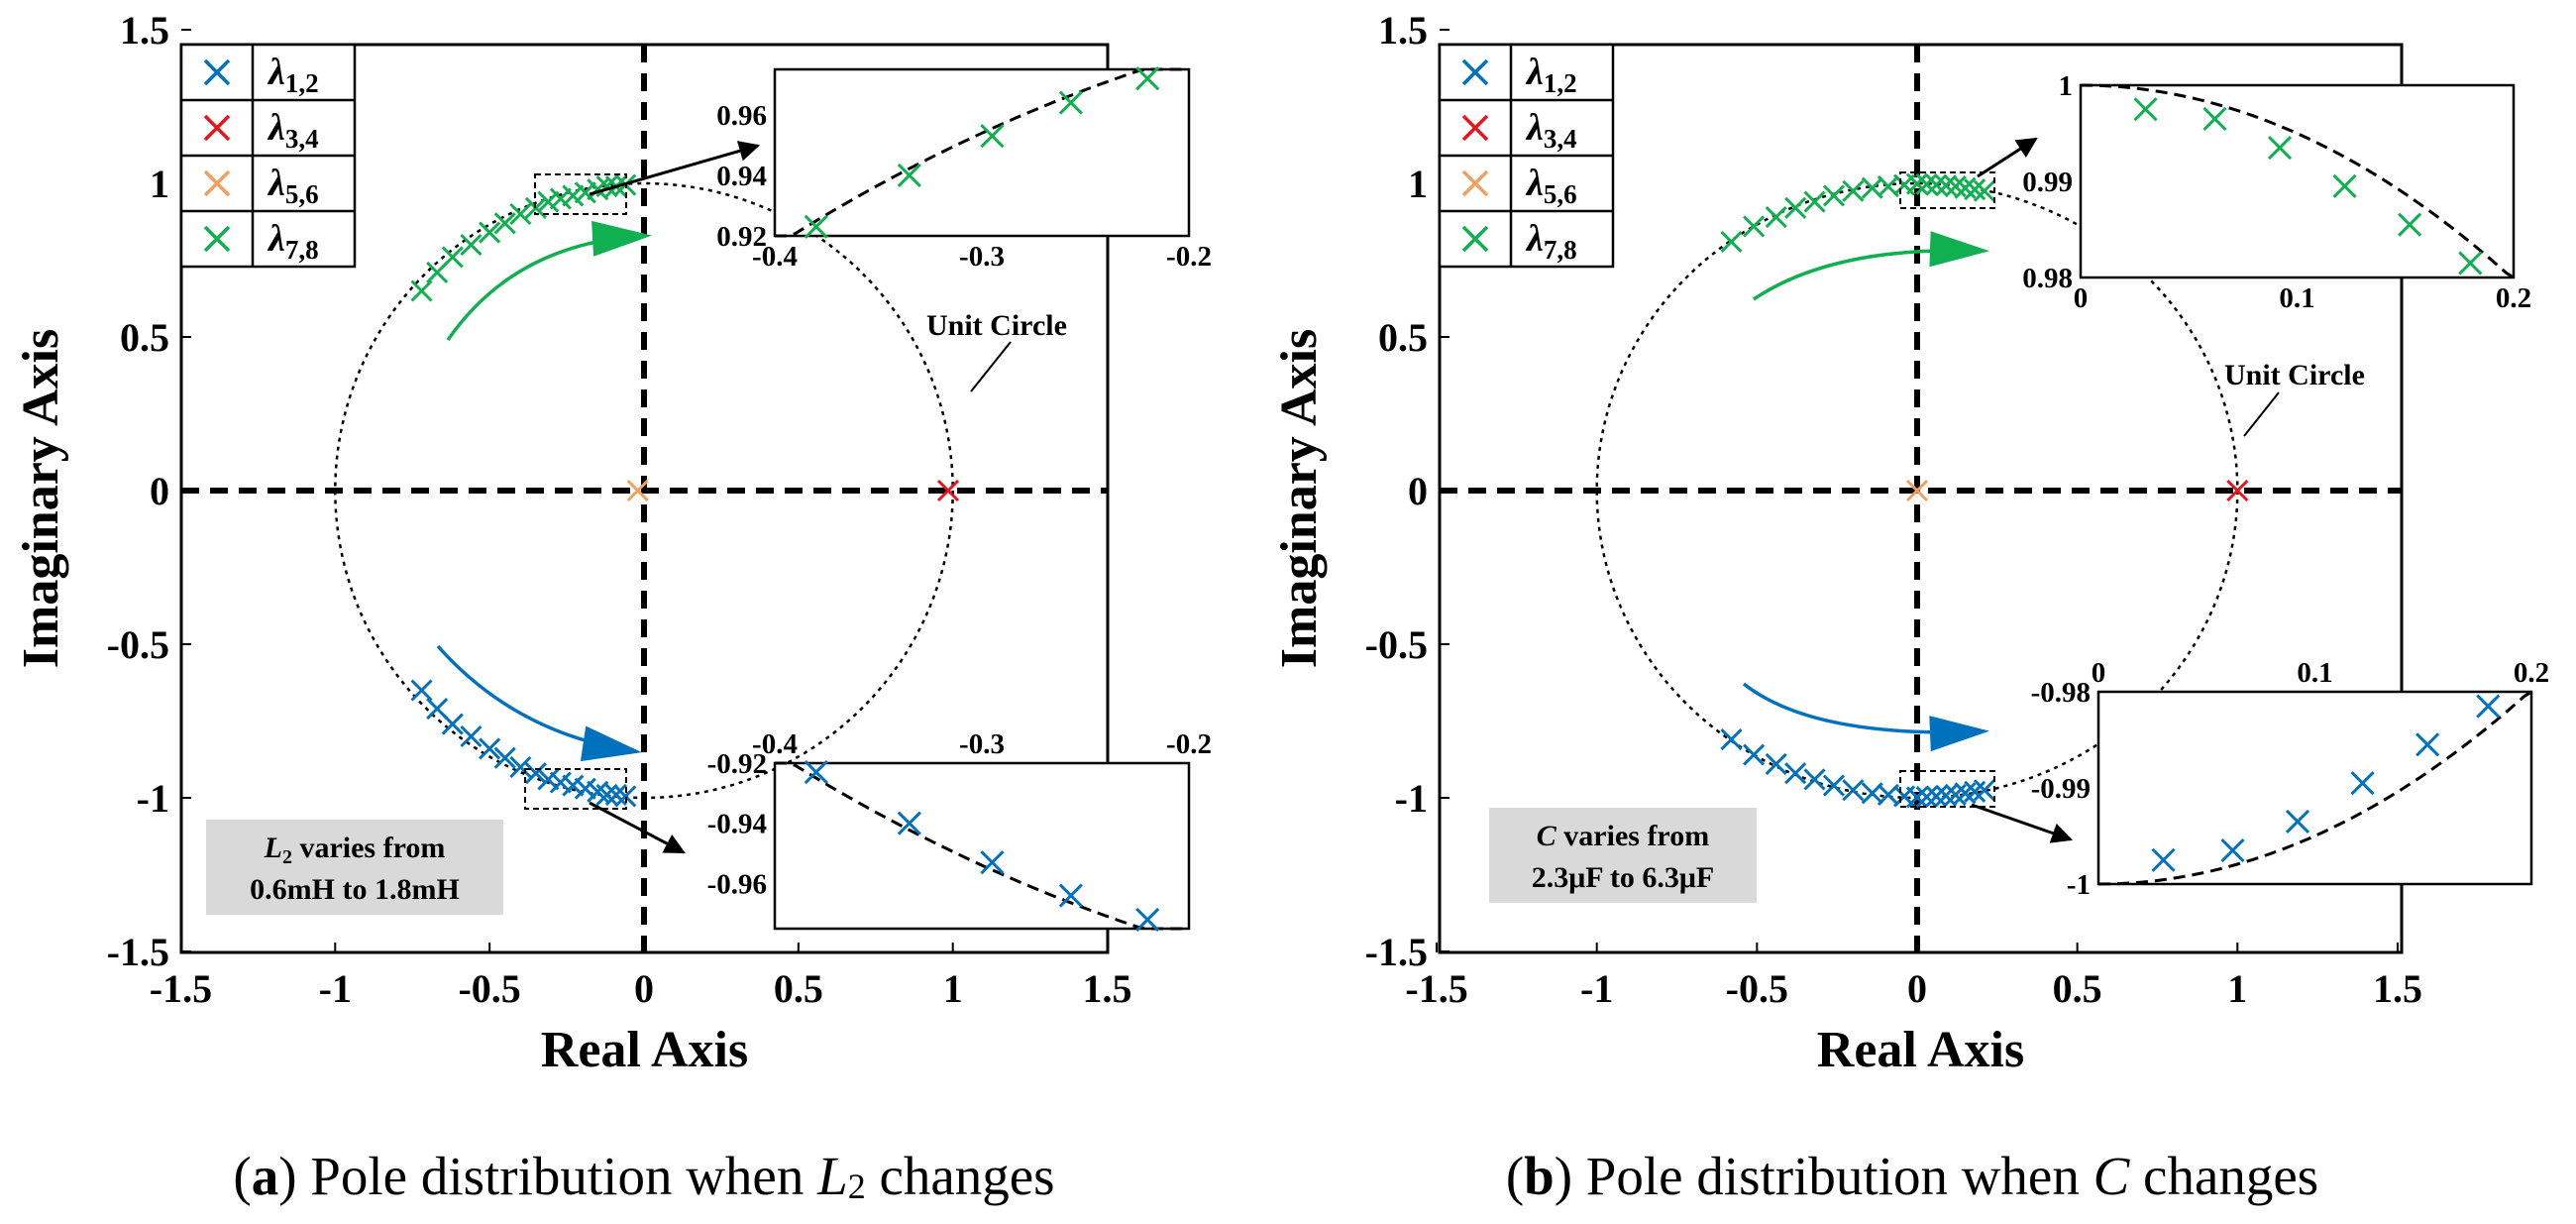 This screenshot has width=2576, height=1224. What do you see at coordinates (2294, 375) in the screenshot?
I see `panel-b-unit-circle-label: Unit Circle` at bounding box center [2294, 375].